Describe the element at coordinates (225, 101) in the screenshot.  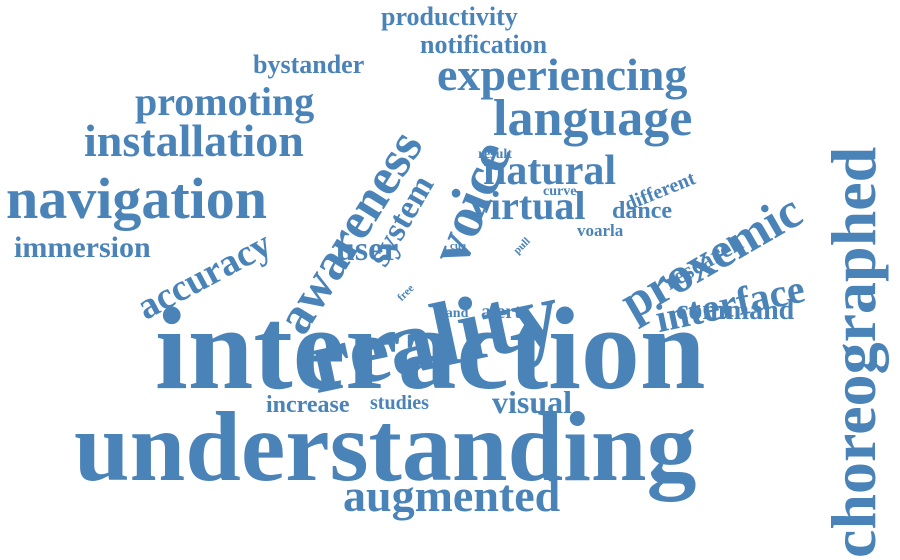
I see `word-promoting: promoting` at that location.